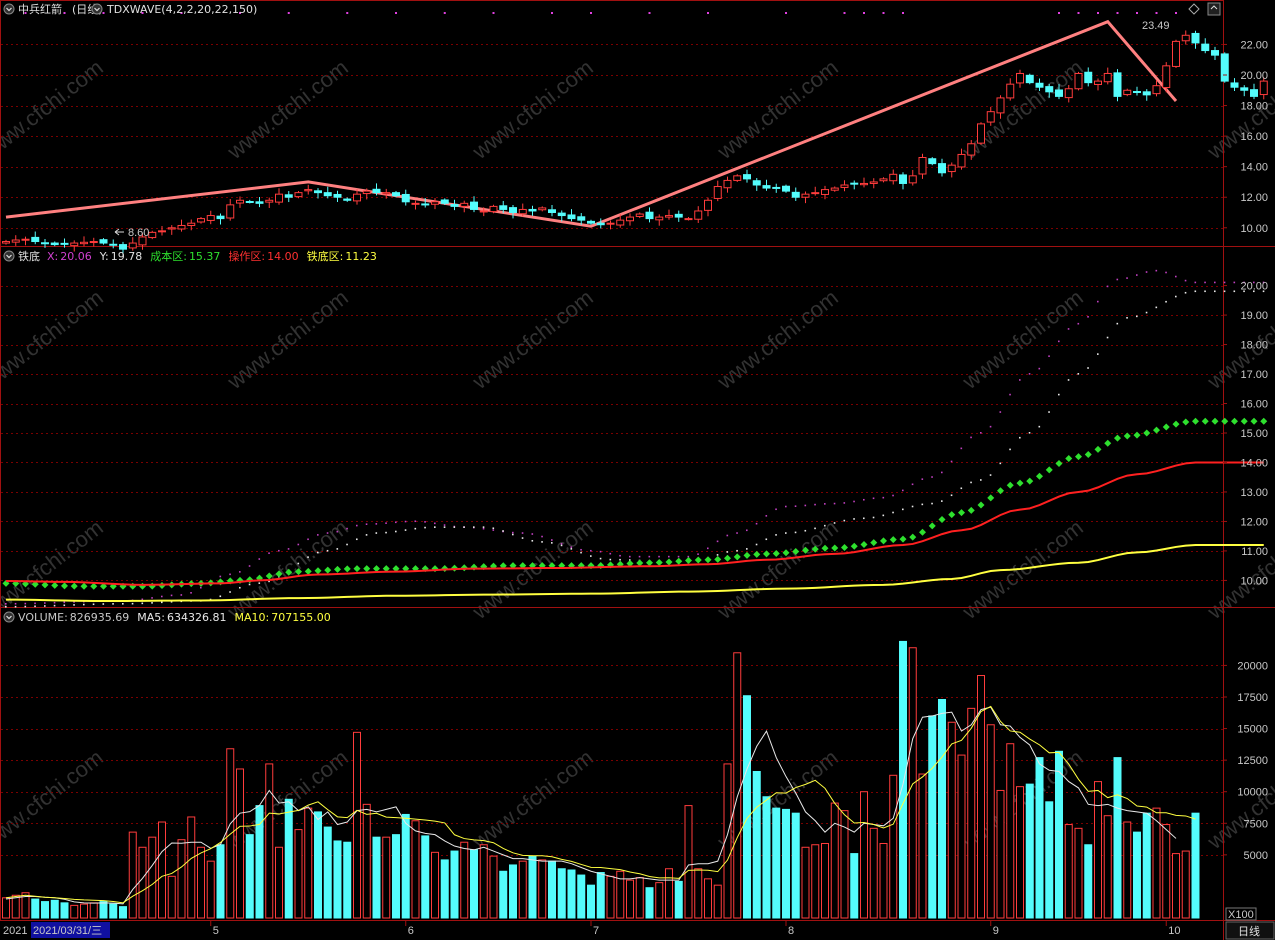 Image resolution: width=1275 pixels, height=940 pixels. Describe the element at coordinates (634, 523) in the screenshot. I see `series-操作区` at that location.